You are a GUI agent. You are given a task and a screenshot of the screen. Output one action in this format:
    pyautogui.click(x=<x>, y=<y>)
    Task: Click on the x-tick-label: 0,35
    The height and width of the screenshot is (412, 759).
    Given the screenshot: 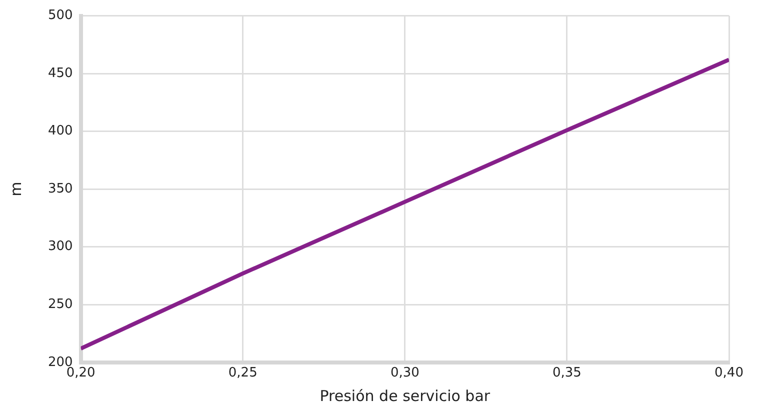 What is the action you would take?
    pyautogui.click(x=567, y=373)
    